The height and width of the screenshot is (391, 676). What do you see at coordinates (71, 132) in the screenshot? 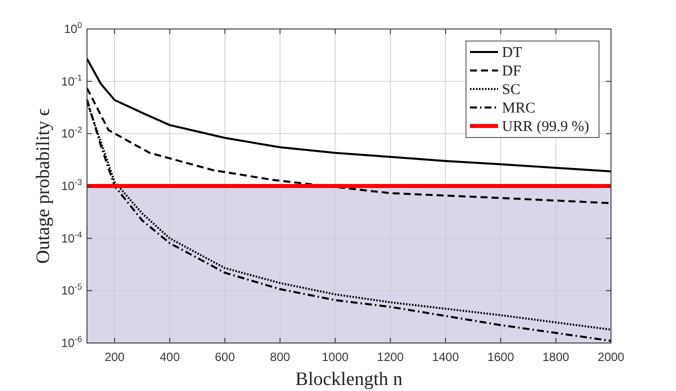
I see `y-tick-label: 10$^{-2}$` at bounding box center [71, 132].